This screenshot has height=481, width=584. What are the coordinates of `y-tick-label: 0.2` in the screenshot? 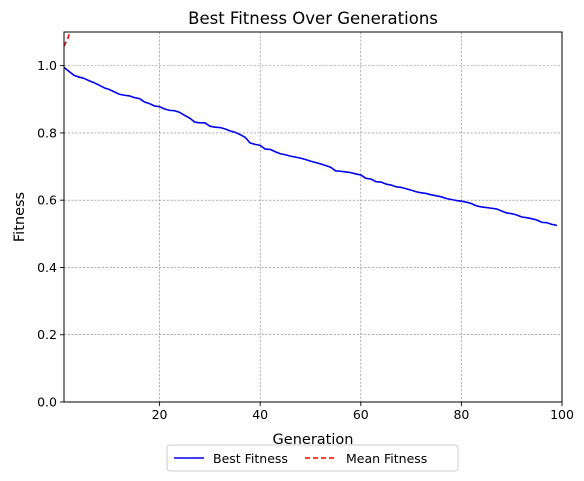 It's located at (47, 334).